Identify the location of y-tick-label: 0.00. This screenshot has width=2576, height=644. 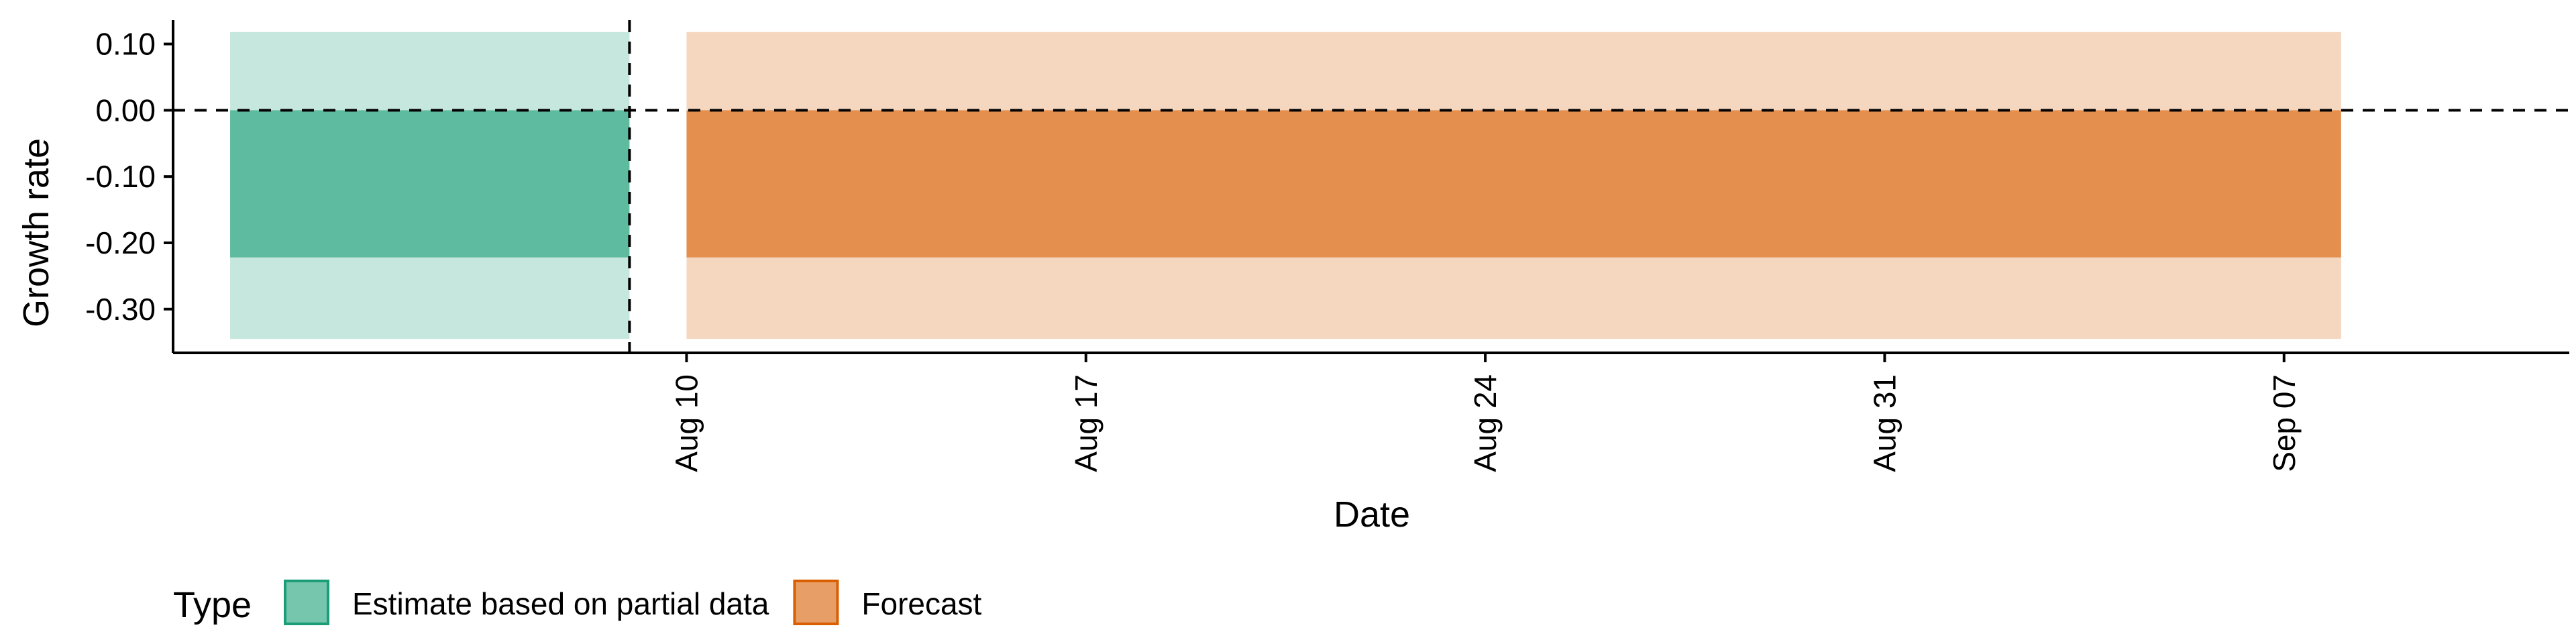
(125, 110).